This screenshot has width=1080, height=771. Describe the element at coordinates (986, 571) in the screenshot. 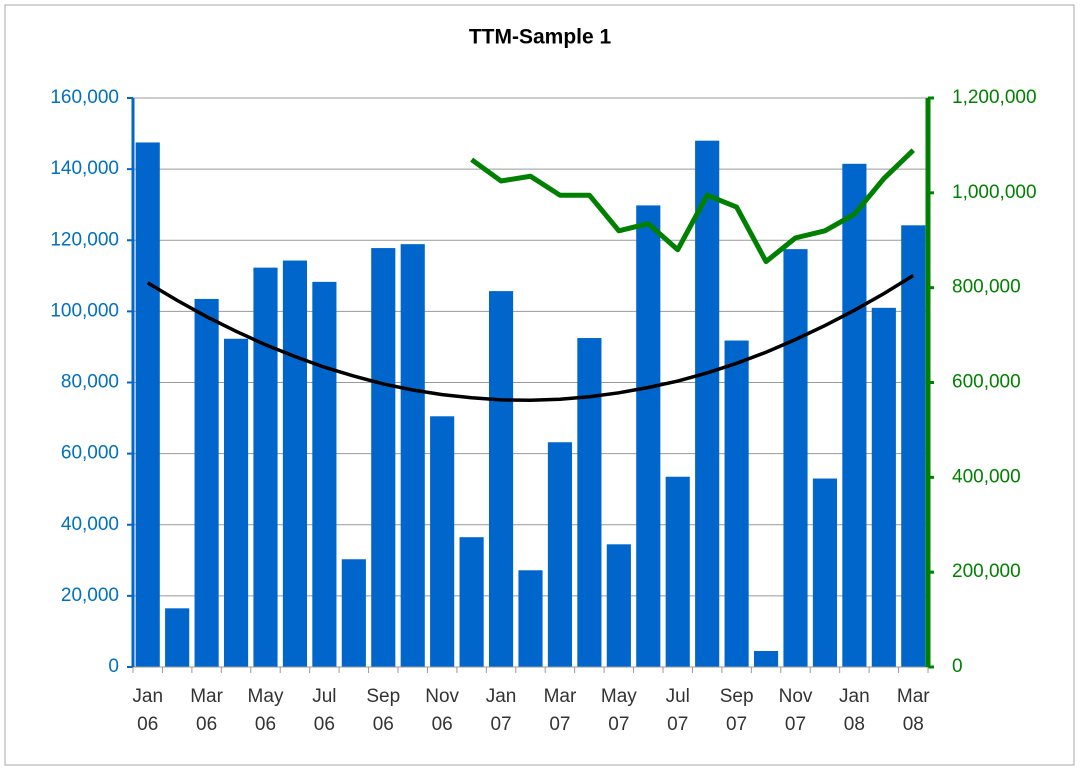

I see `y2-tick-label: 200,000` at that location.